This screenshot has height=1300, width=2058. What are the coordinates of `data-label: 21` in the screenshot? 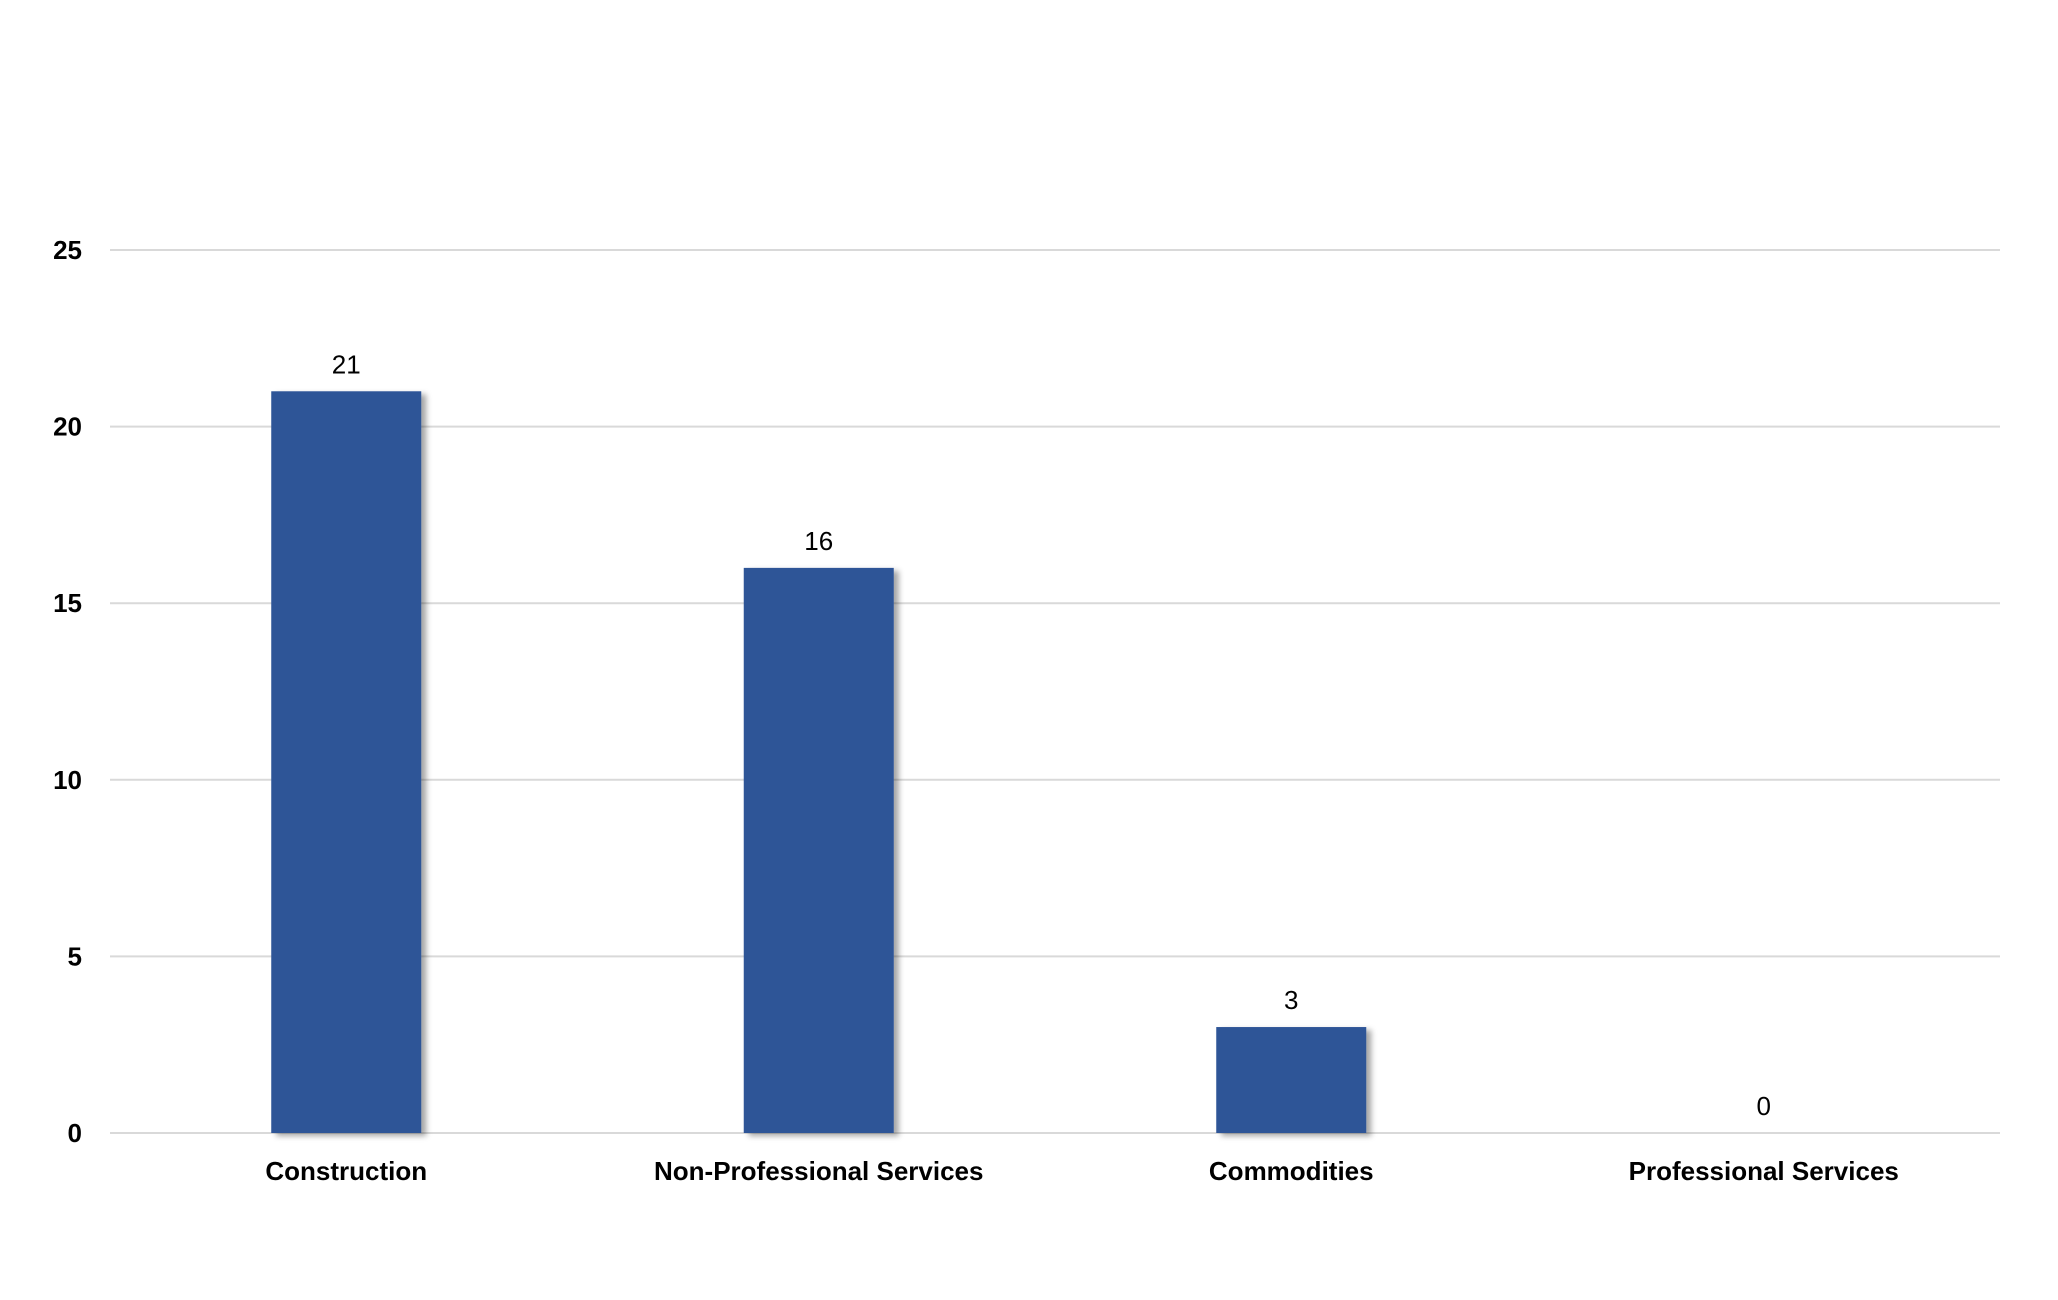 It's located at (346, 364).